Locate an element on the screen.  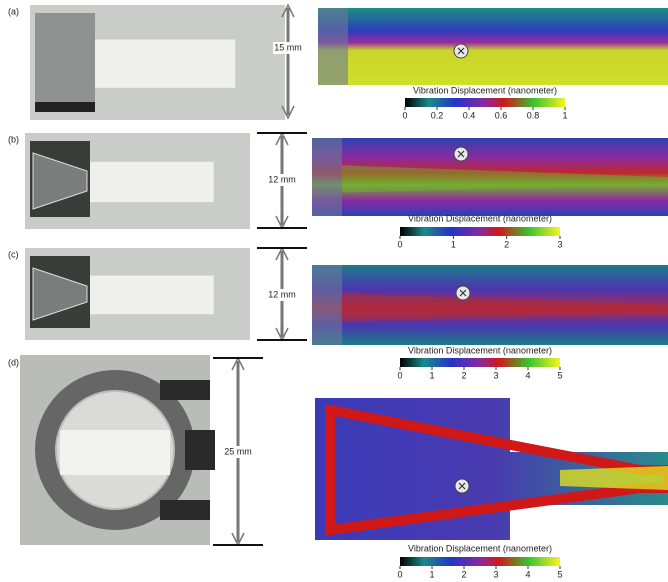
clamp is located at coordinates (65, 107).